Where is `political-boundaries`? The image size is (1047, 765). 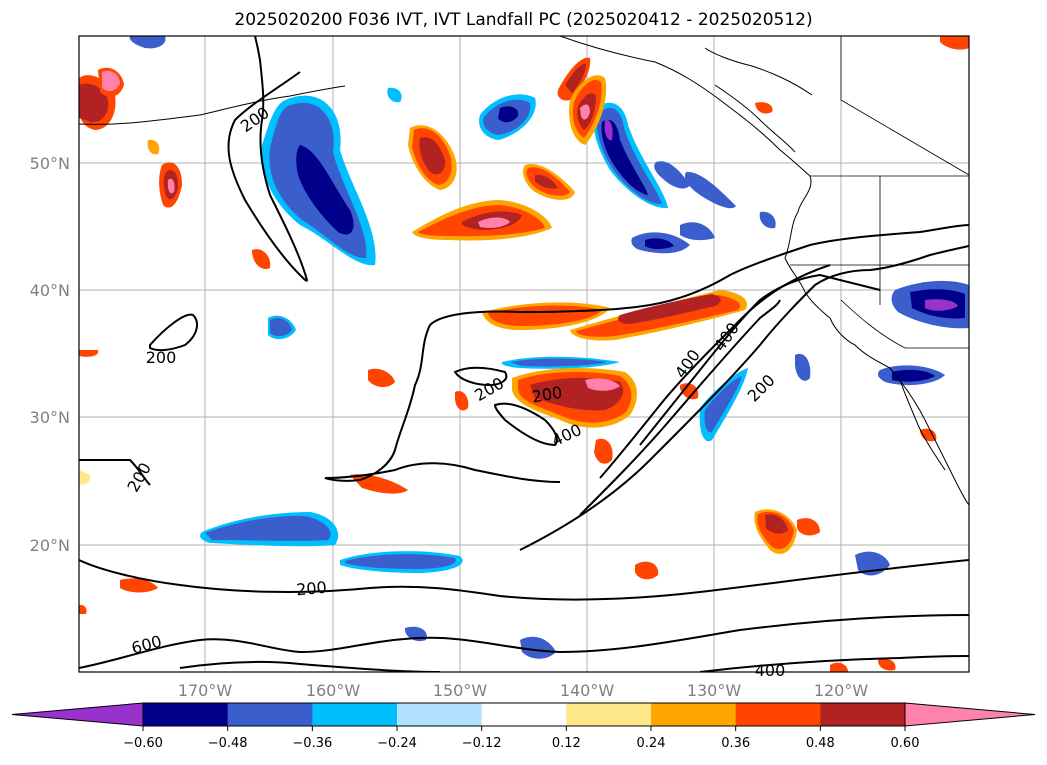
political-boundaries is located at coordinates (879, 192).